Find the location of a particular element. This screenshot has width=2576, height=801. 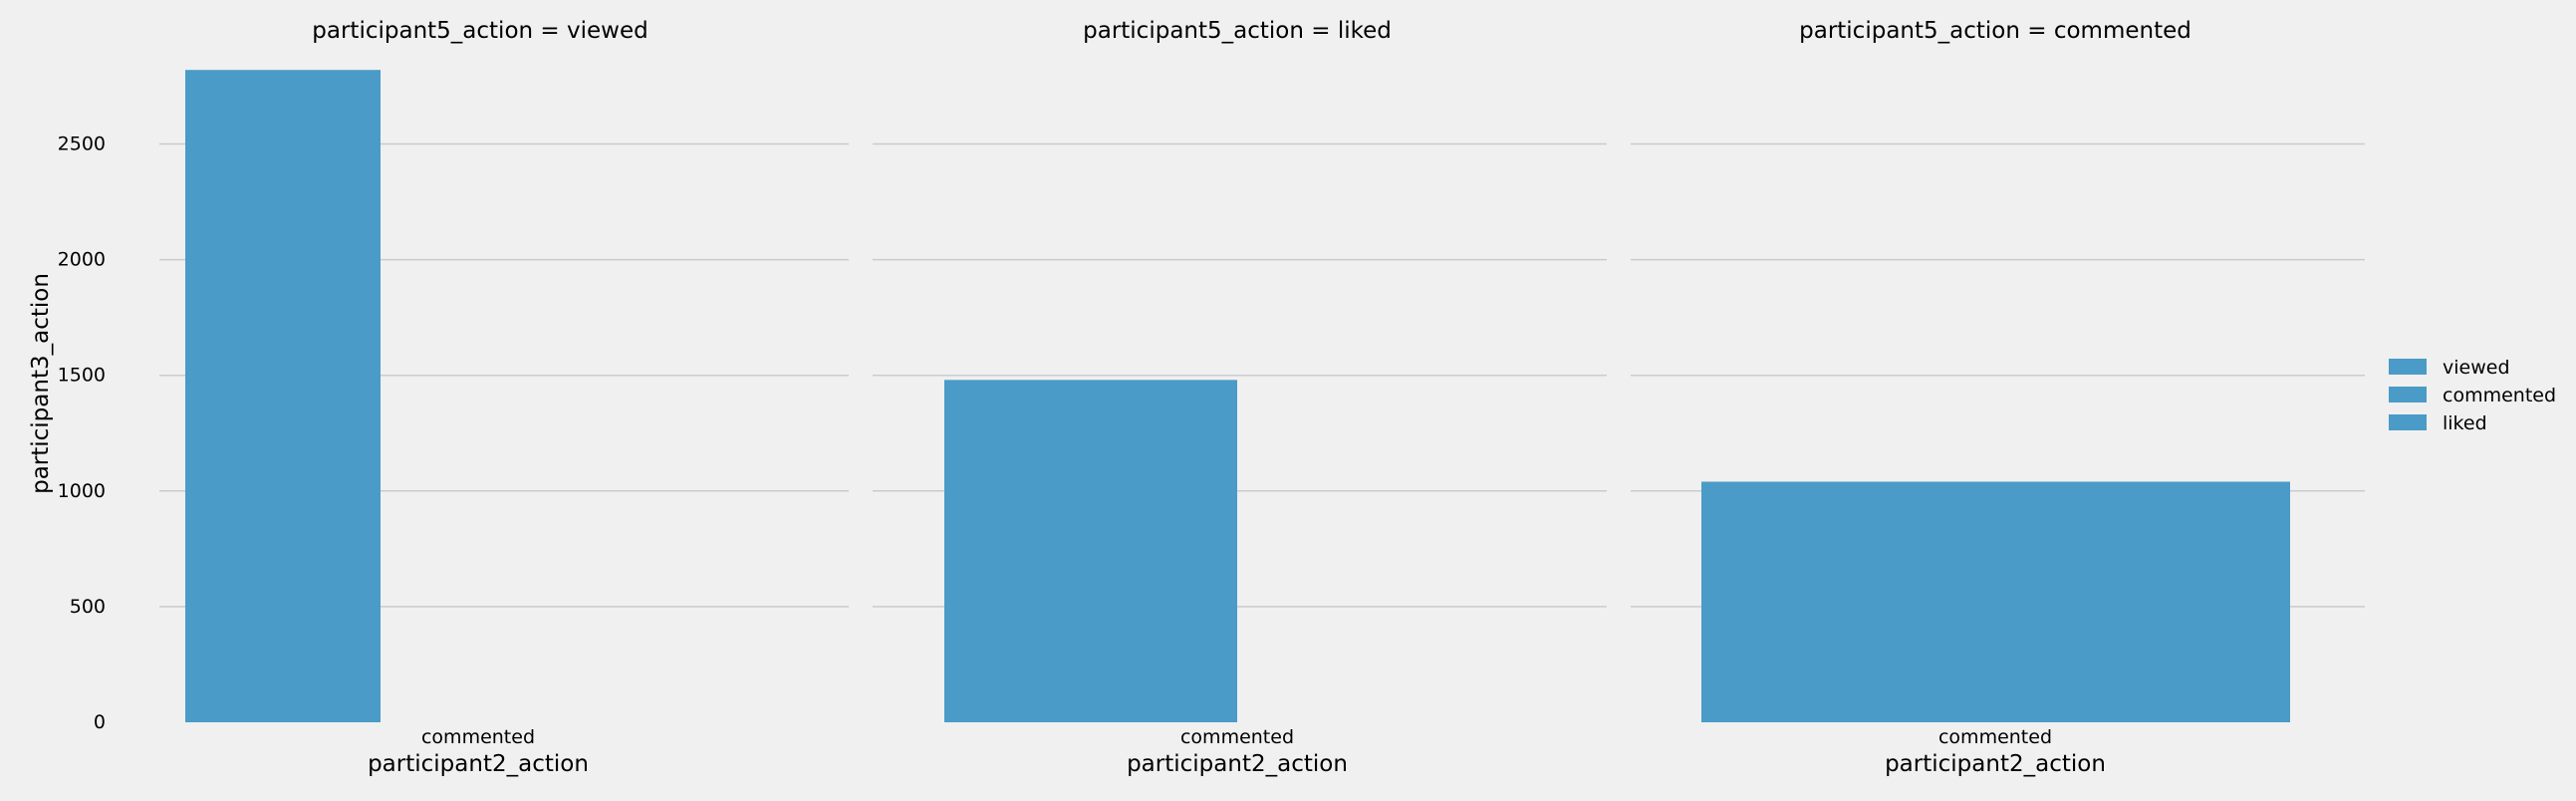

y-tick-label: 2000 is located at coordinates (82, 260).